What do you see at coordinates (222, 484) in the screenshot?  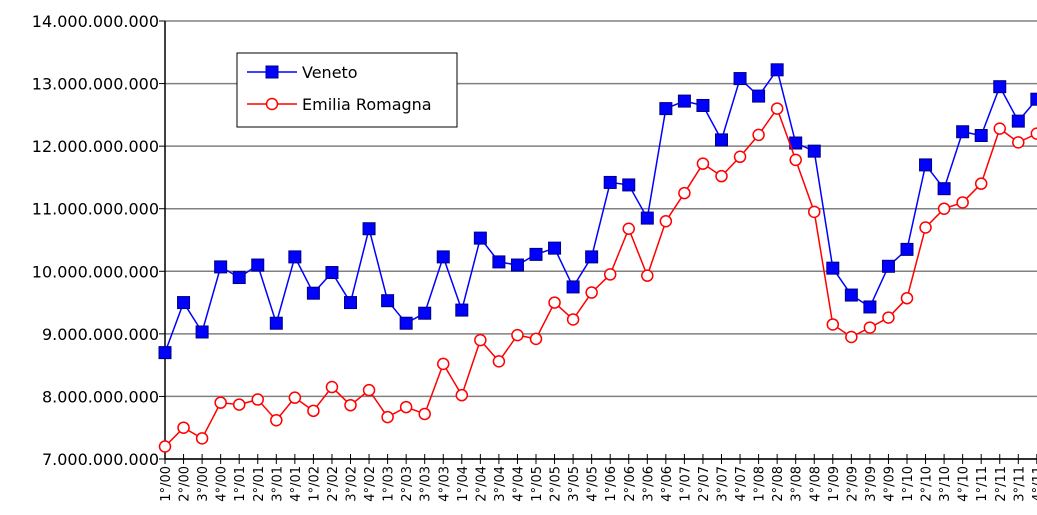 I see `x-tick-label: 4°/00` at bounding box center [222, 484].